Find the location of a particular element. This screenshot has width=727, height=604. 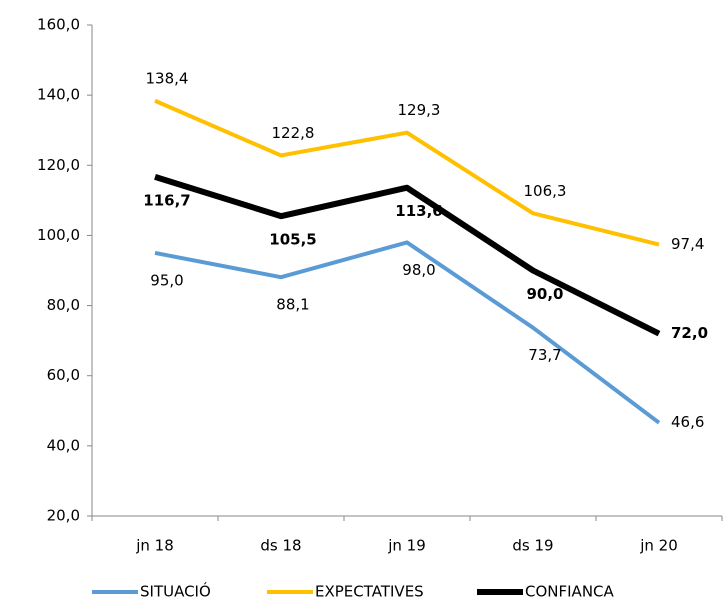

legend-label: EXPECTATIVES is located at coordinates (369, 592).